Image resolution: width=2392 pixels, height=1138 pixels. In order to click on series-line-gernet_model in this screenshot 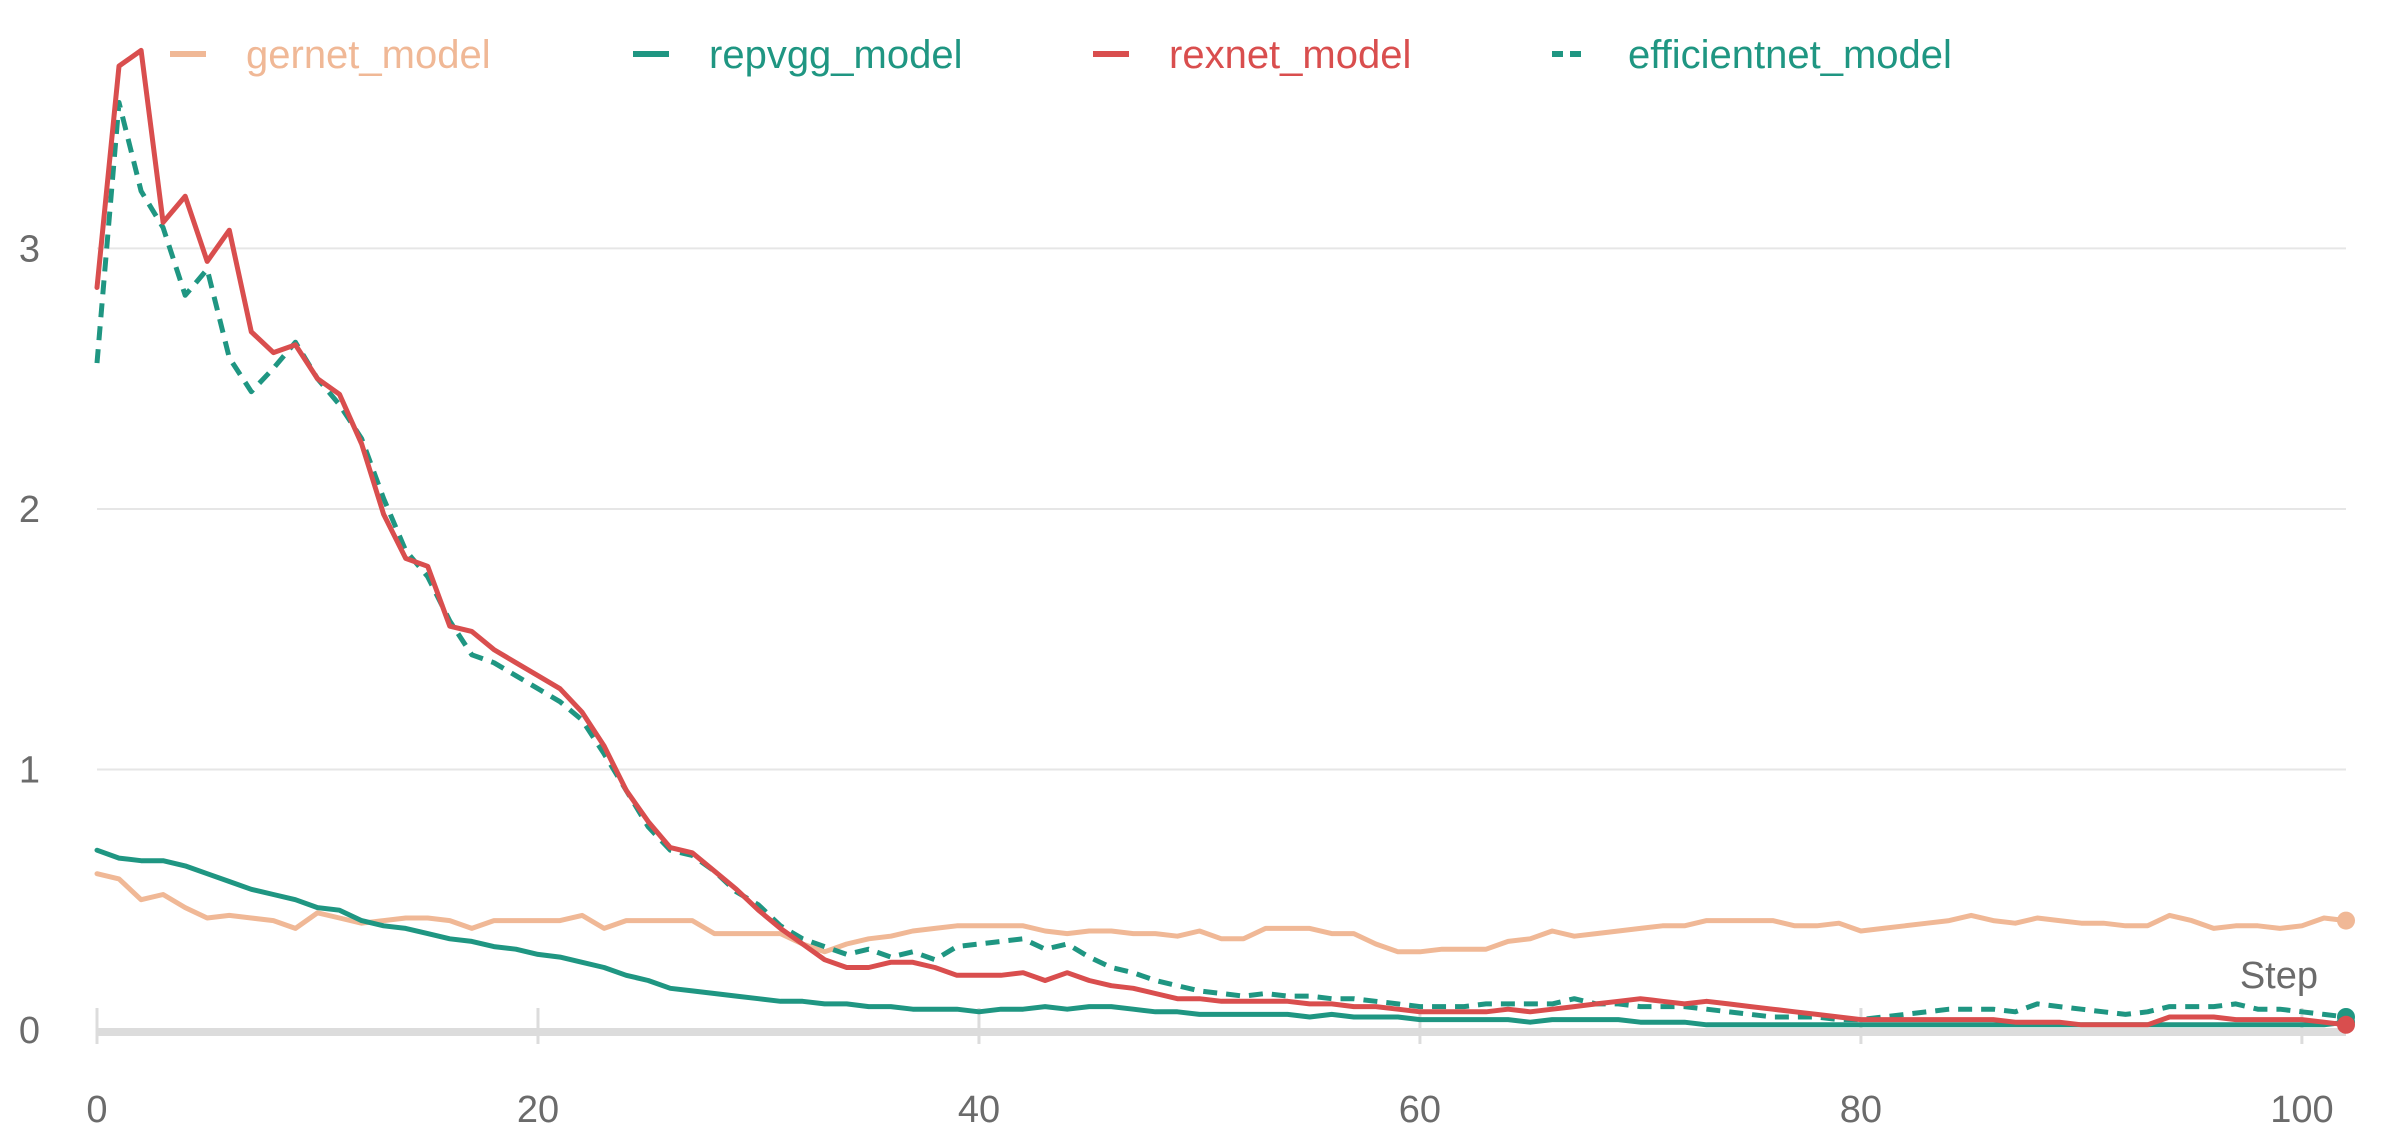, I will do `click(1221, 913)`.